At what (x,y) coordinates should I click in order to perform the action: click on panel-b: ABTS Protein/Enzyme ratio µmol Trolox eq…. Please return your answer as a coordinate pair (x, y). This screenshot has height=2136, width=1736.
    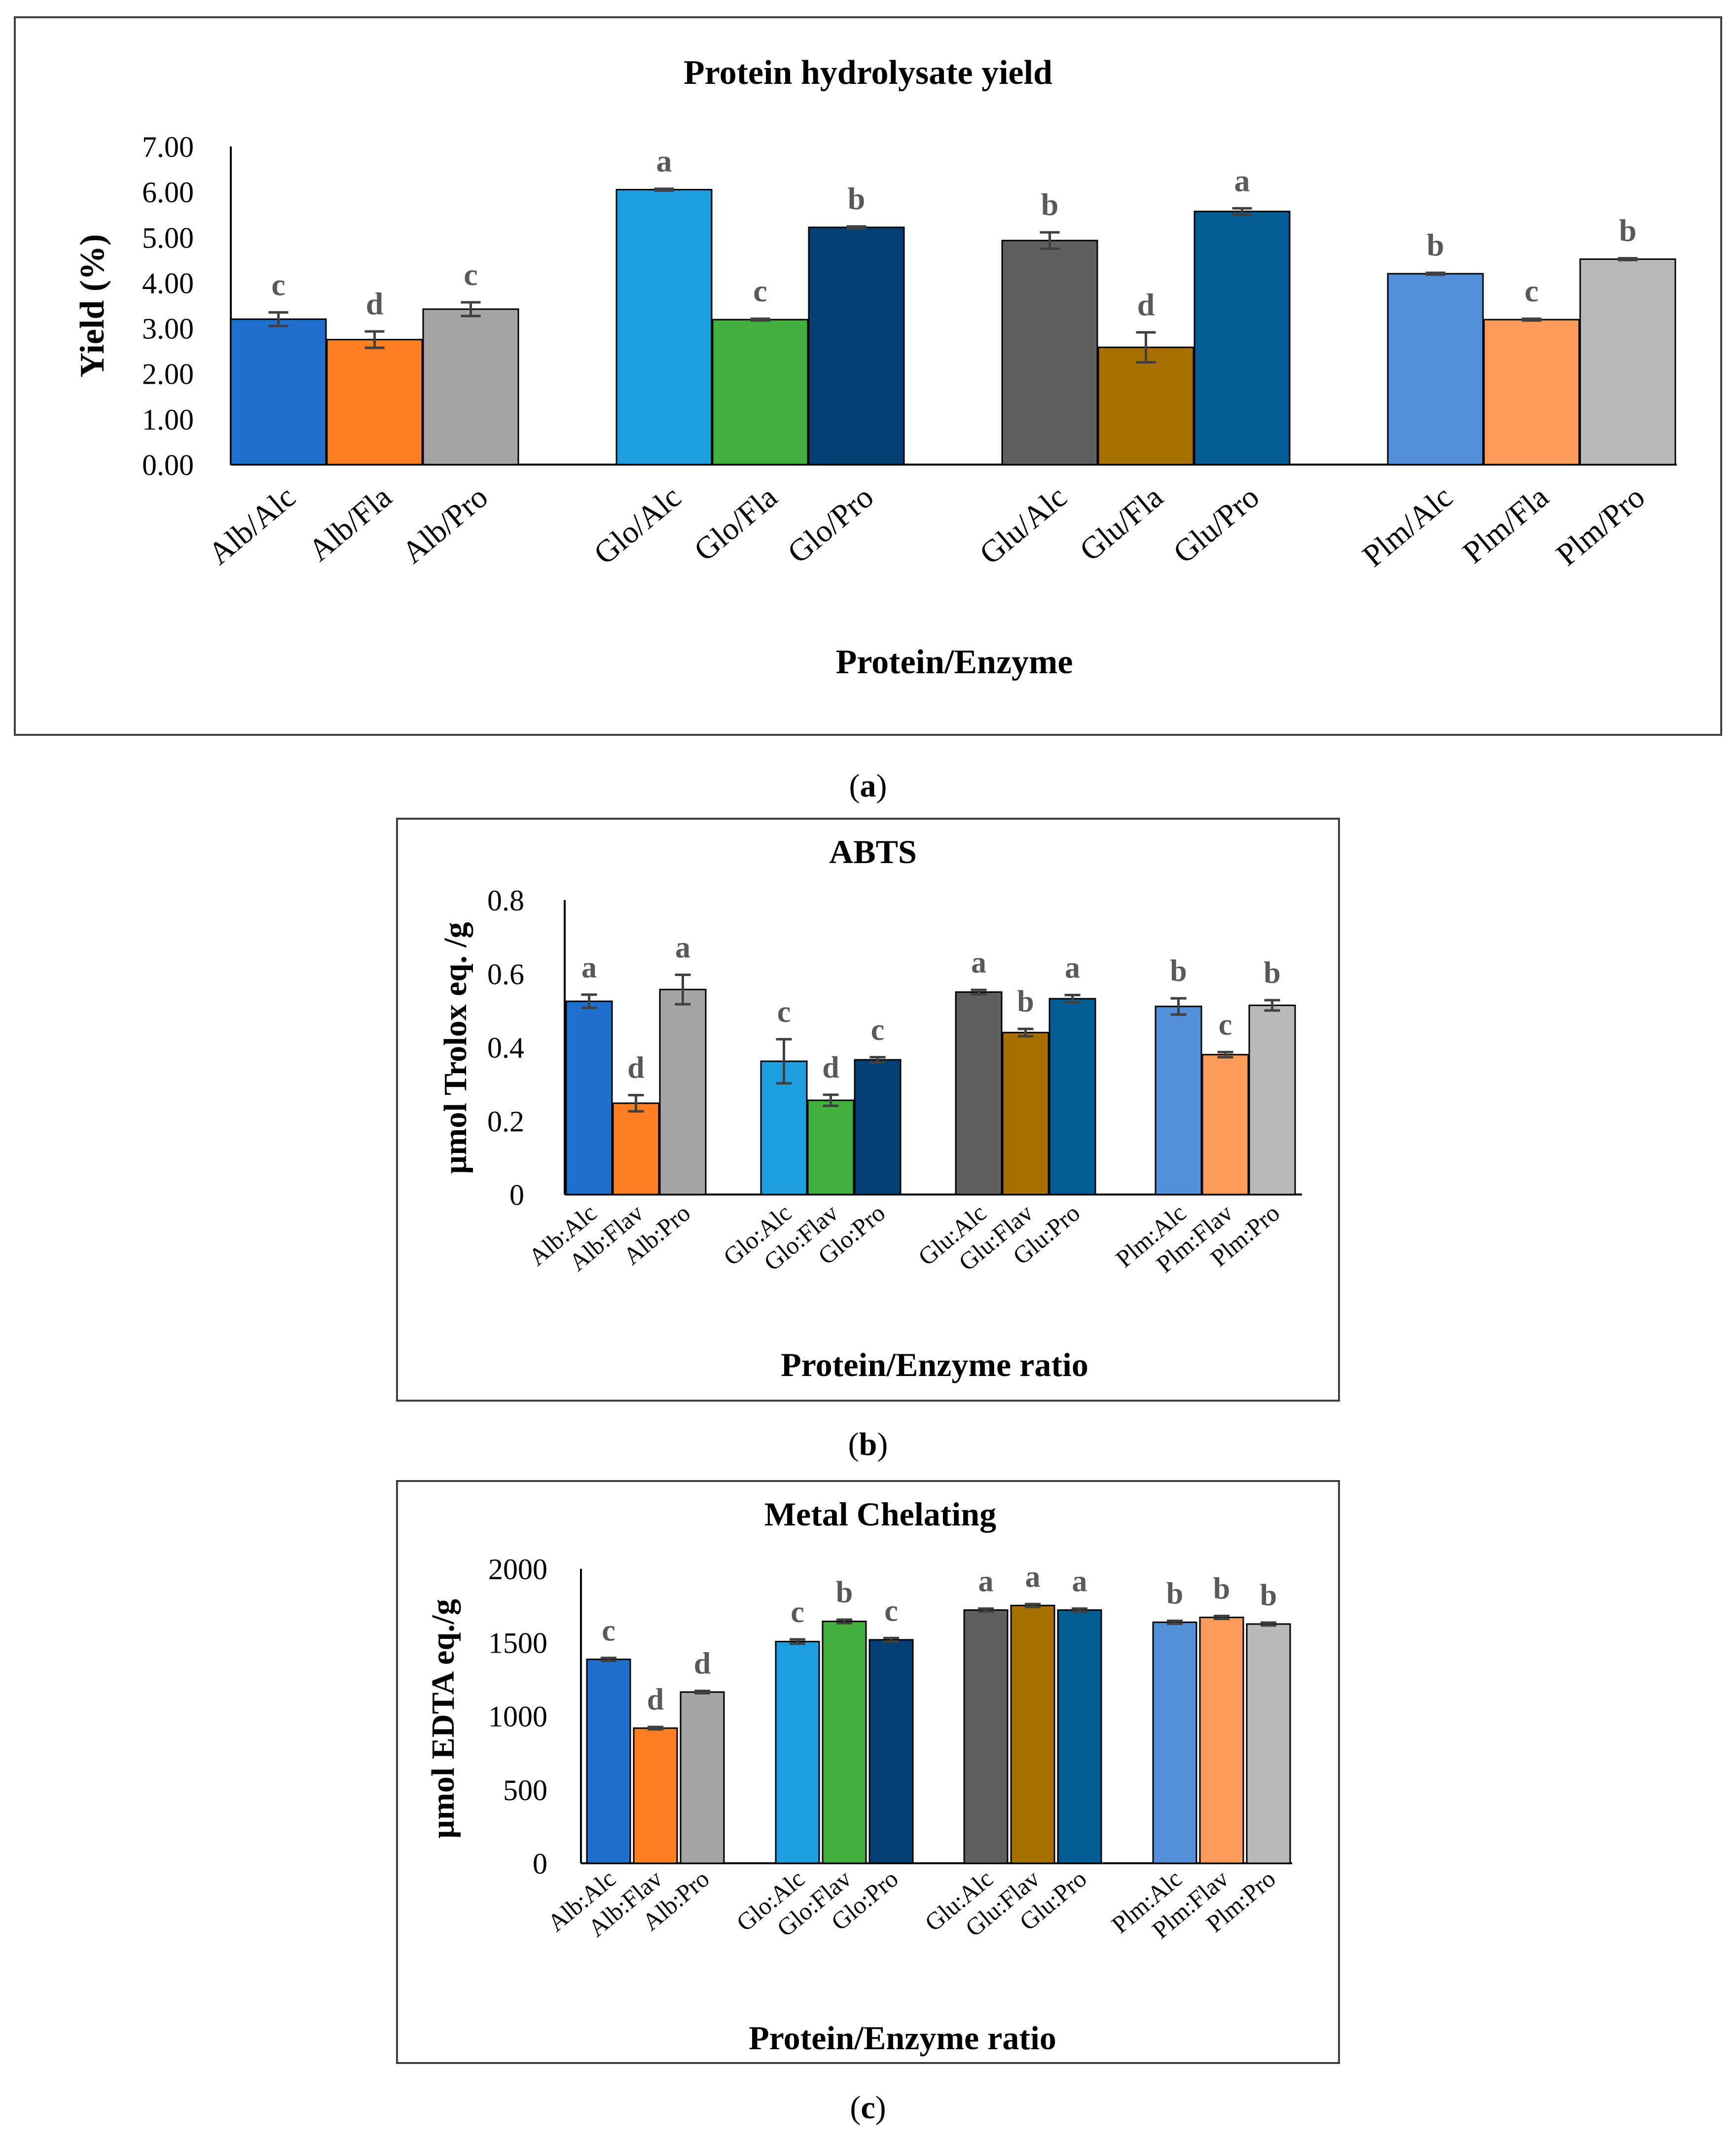
    Looking at the image, I should click on (868, 1110).